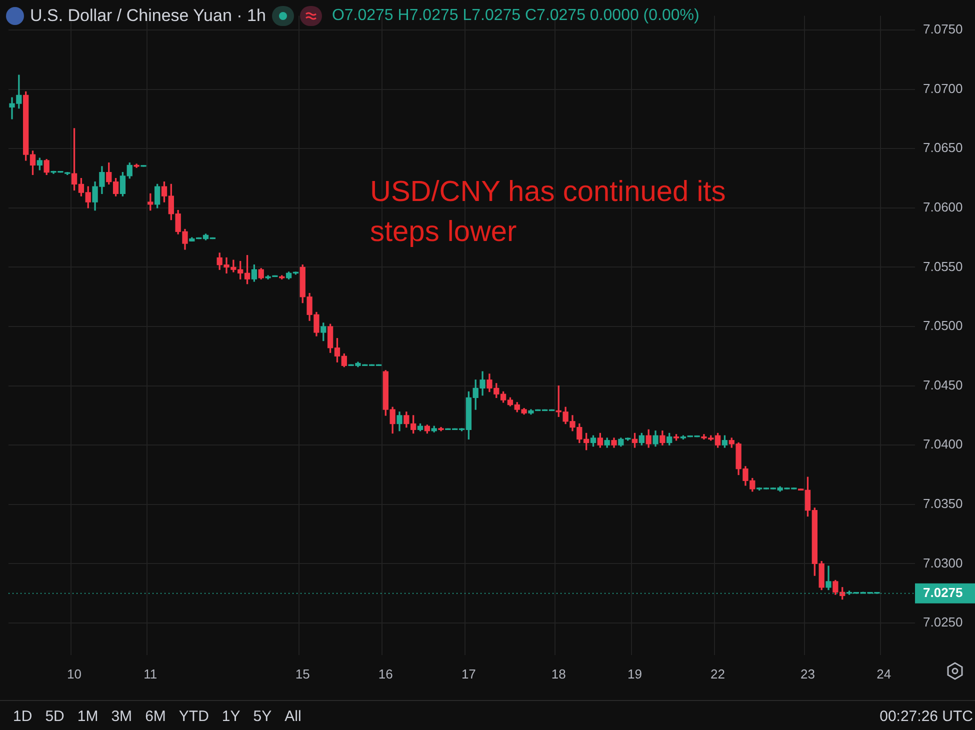 Image resolution: width=975 pixels, height=730 pixels. Describe the element at coordinates (87, 716) in the screenshot. I see `text: 1M` at that location.